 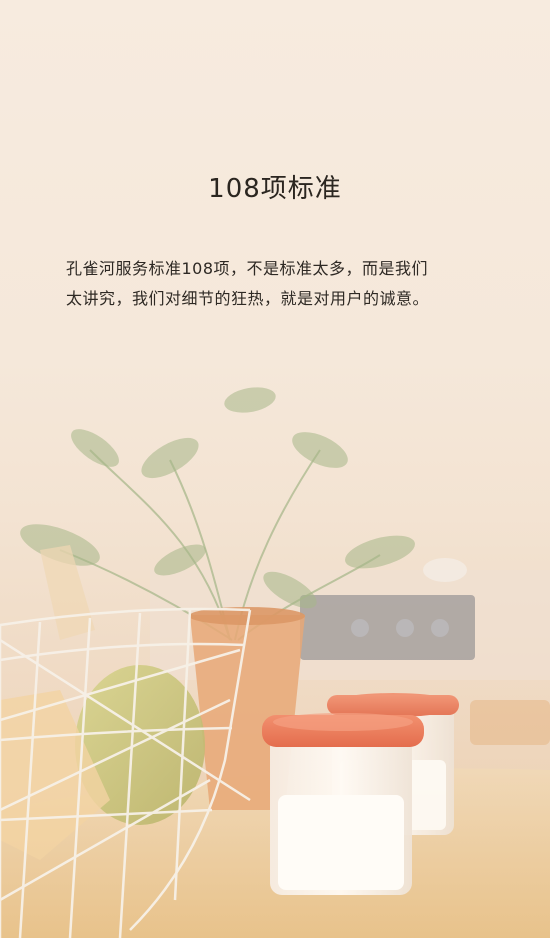 I want to click on stove-shape, so click(x=387, y=627).